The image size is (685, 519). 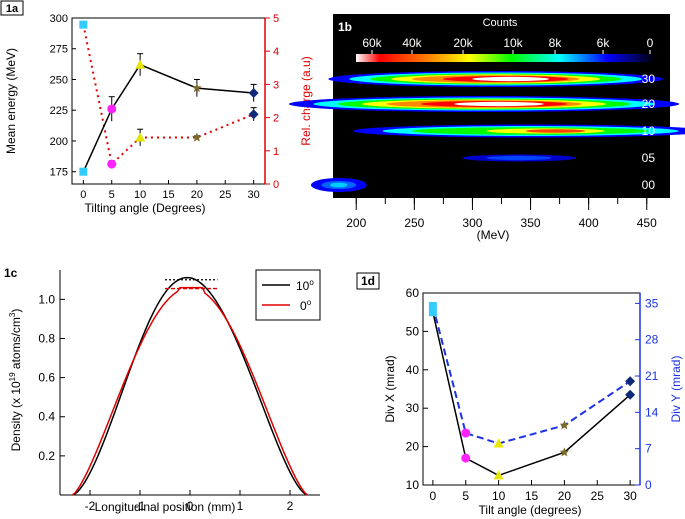 I want to click on x-tick-label: 30, so click(x=630, y=496).